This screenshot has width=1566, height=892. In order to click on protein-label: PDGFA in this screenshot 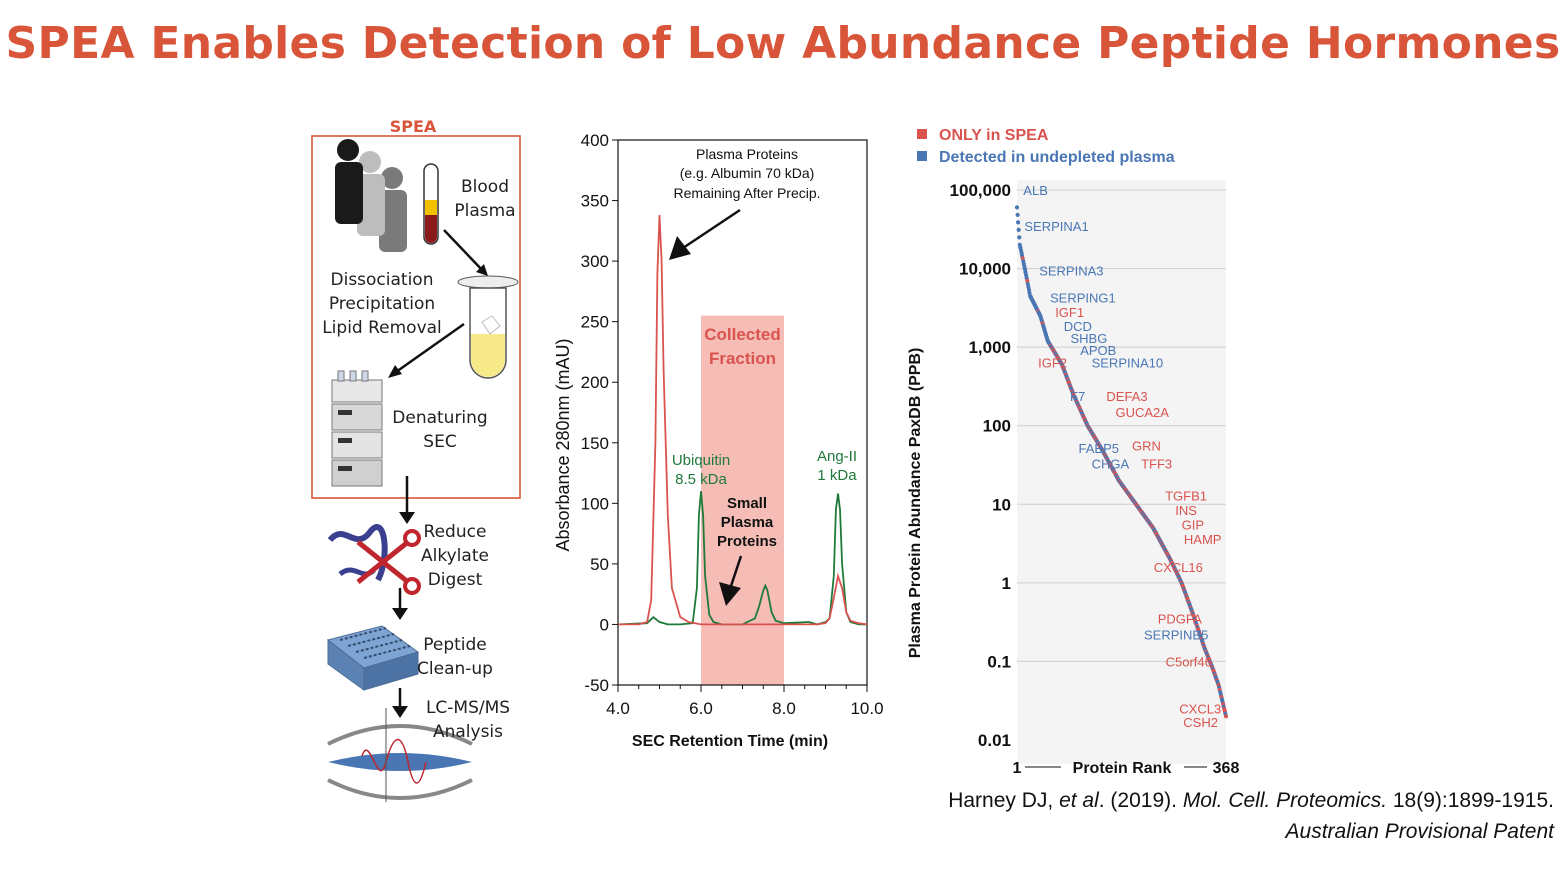, I will do `click(1180, 619)`.